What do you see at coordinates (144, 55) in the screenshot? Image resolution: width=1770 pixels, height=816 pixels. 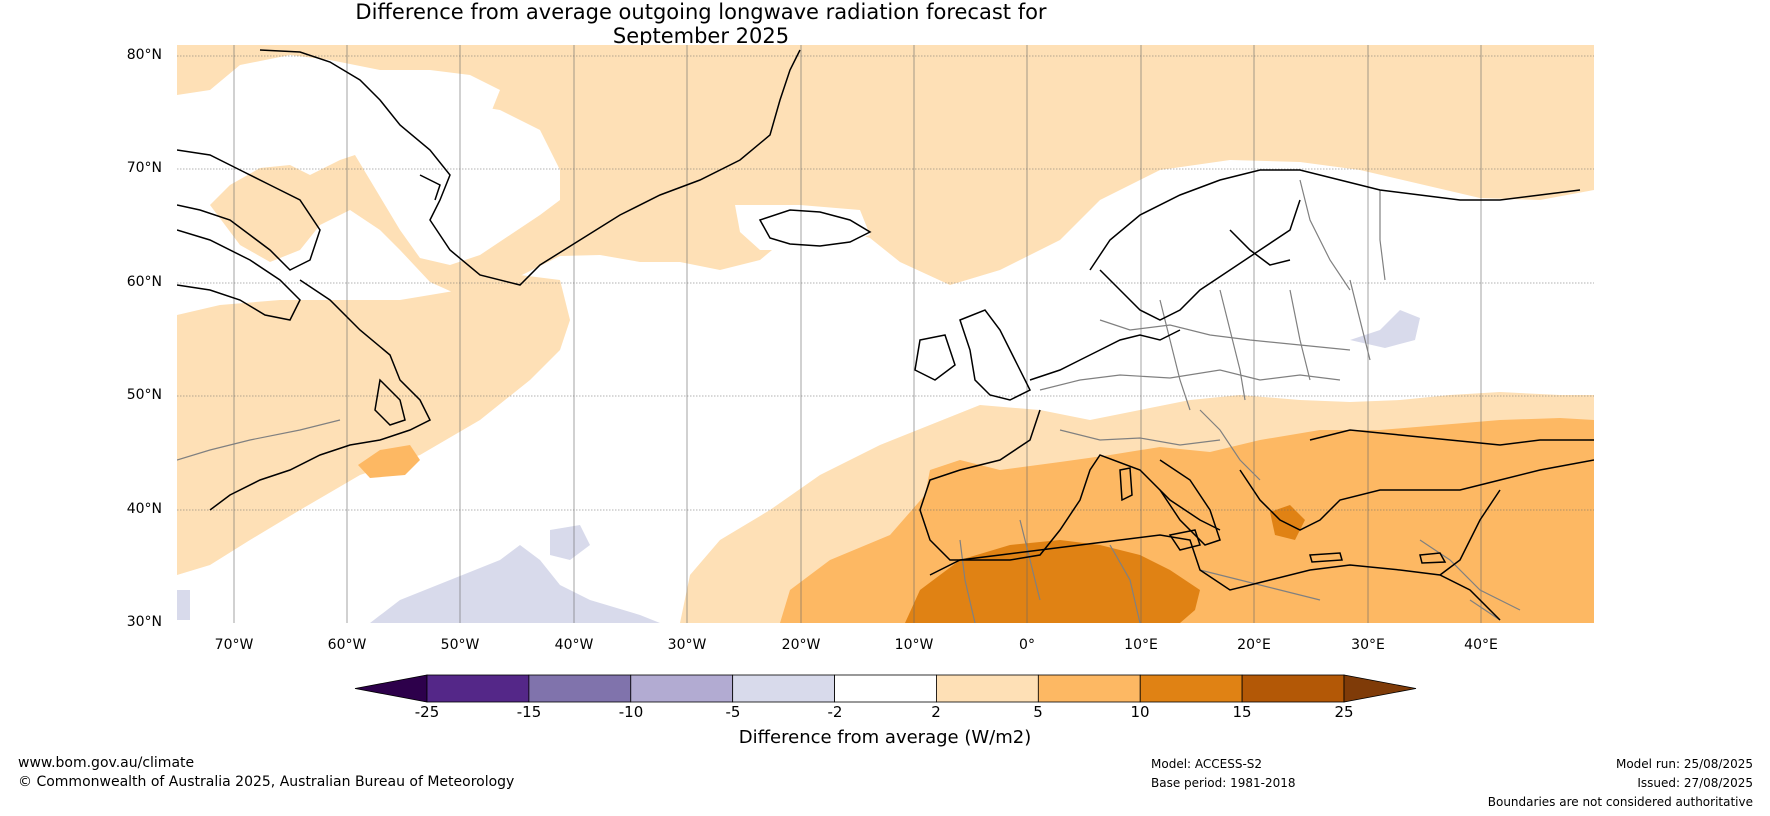 I see `lat-label-80n: 80°N` at bounding box center [144, 55].